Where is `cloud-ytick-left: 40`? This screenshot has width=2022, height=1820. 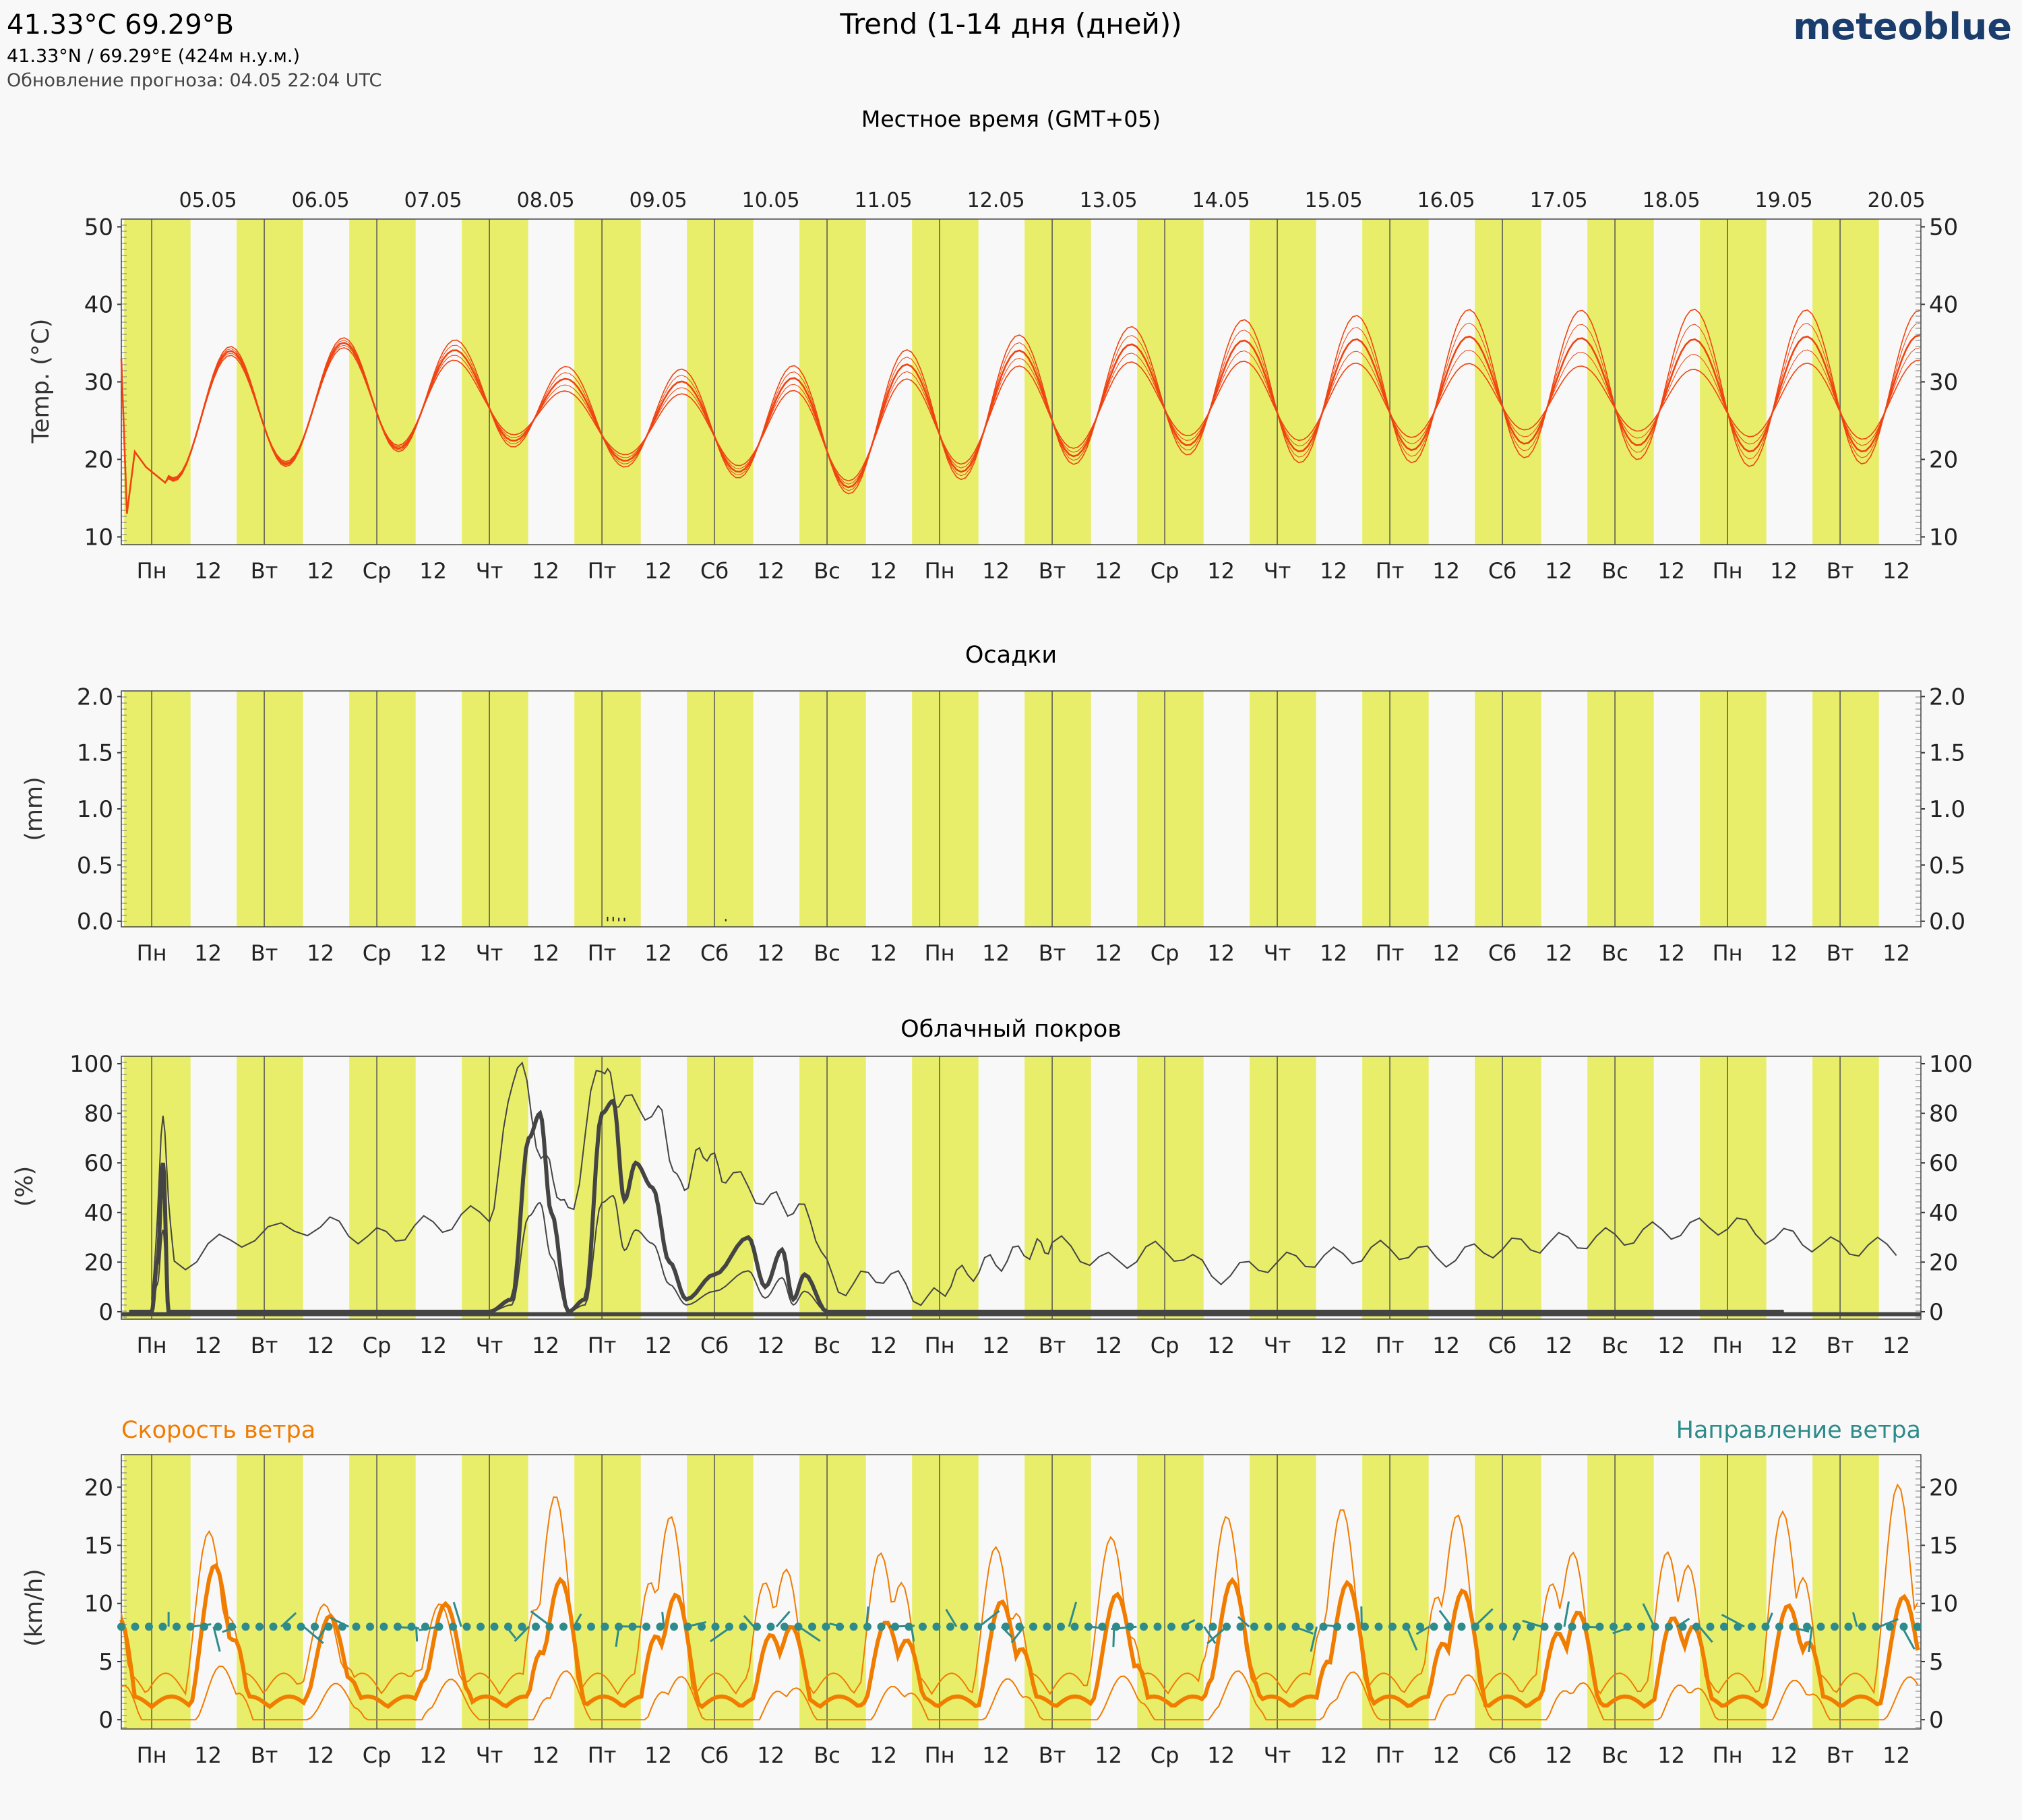 cloud-ytick-left: 40 is located at coordinates (98, 1213).